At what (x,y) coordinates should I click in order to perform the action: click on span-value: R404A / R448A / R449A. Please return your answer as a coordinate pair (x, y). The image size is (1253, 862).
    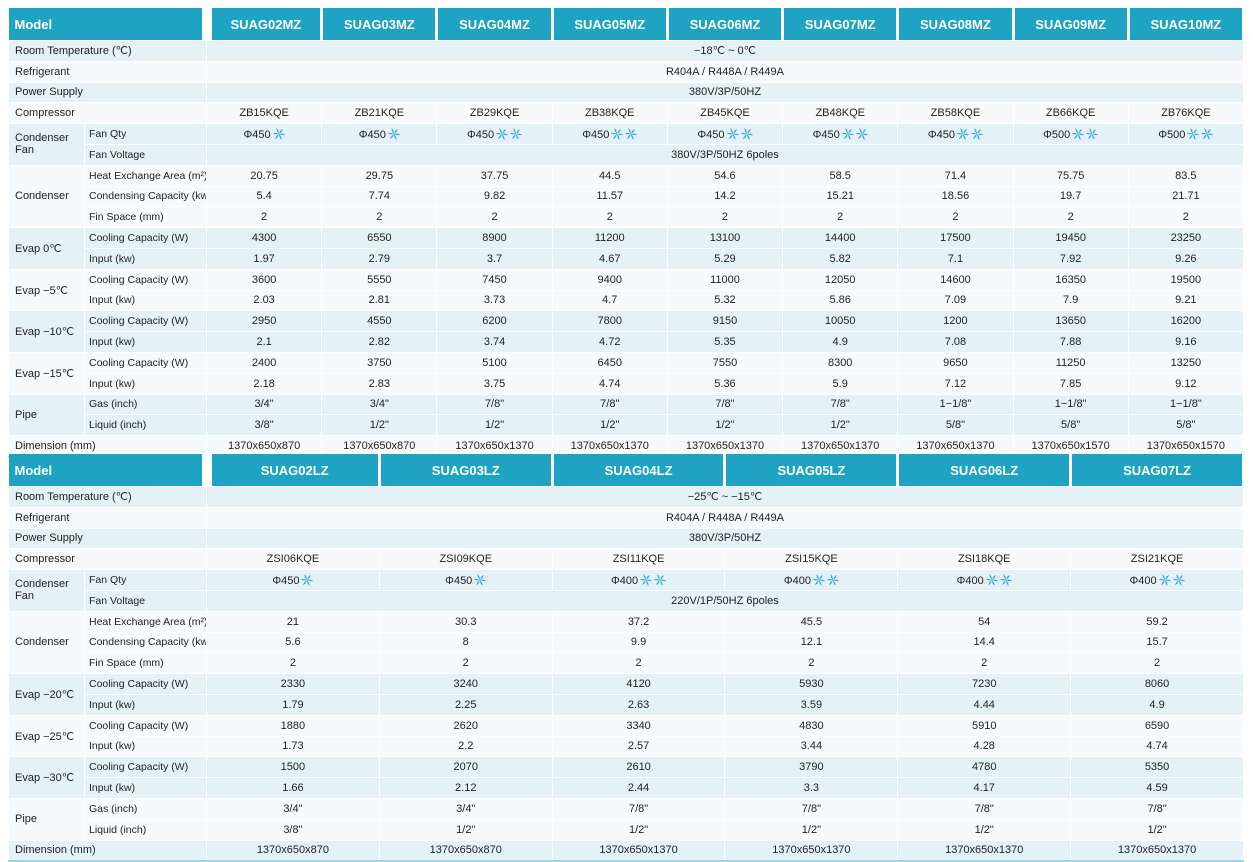
    Looking at the image, I should click on (725, 517).